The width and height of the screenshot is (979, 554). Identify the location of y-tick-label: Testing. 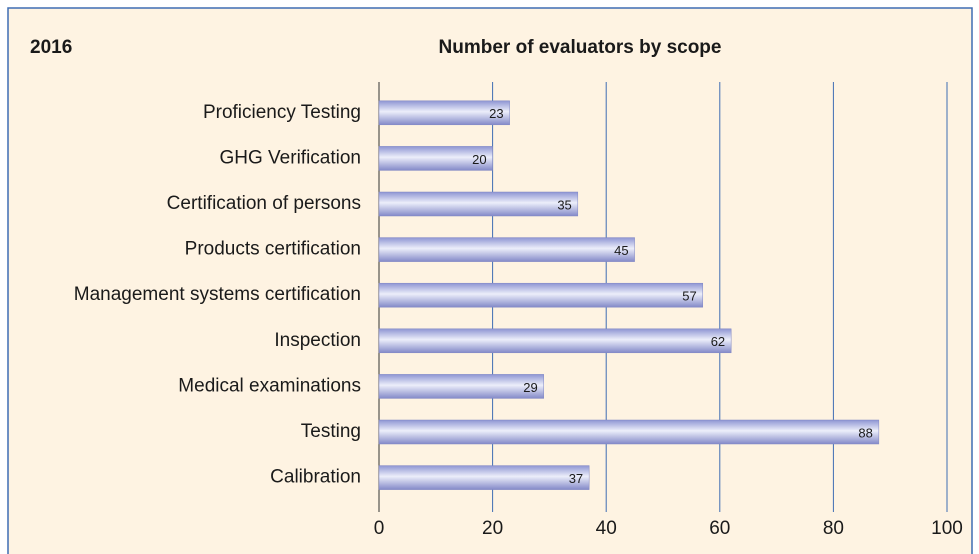
(331, 431).